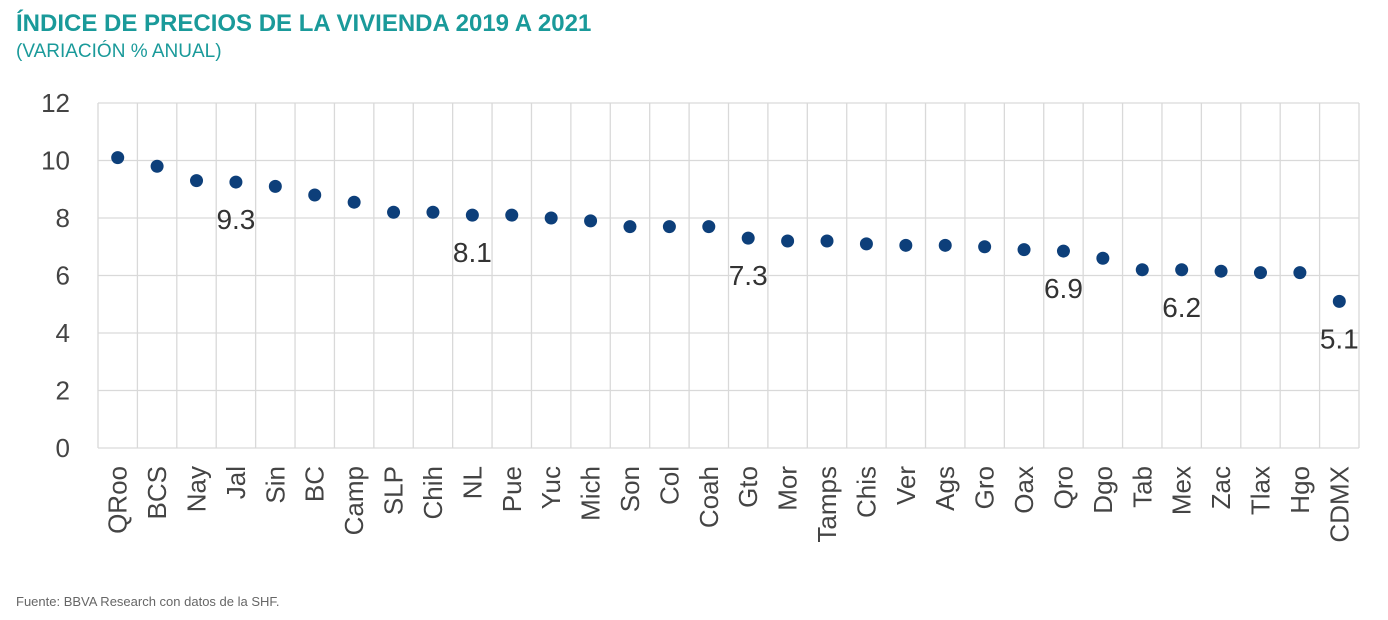 This screenshot has height=620, width=1388. Describe the element at coordinates (551, 487) in the screenshot. I see `x-tick-label: Yuc` at that location.